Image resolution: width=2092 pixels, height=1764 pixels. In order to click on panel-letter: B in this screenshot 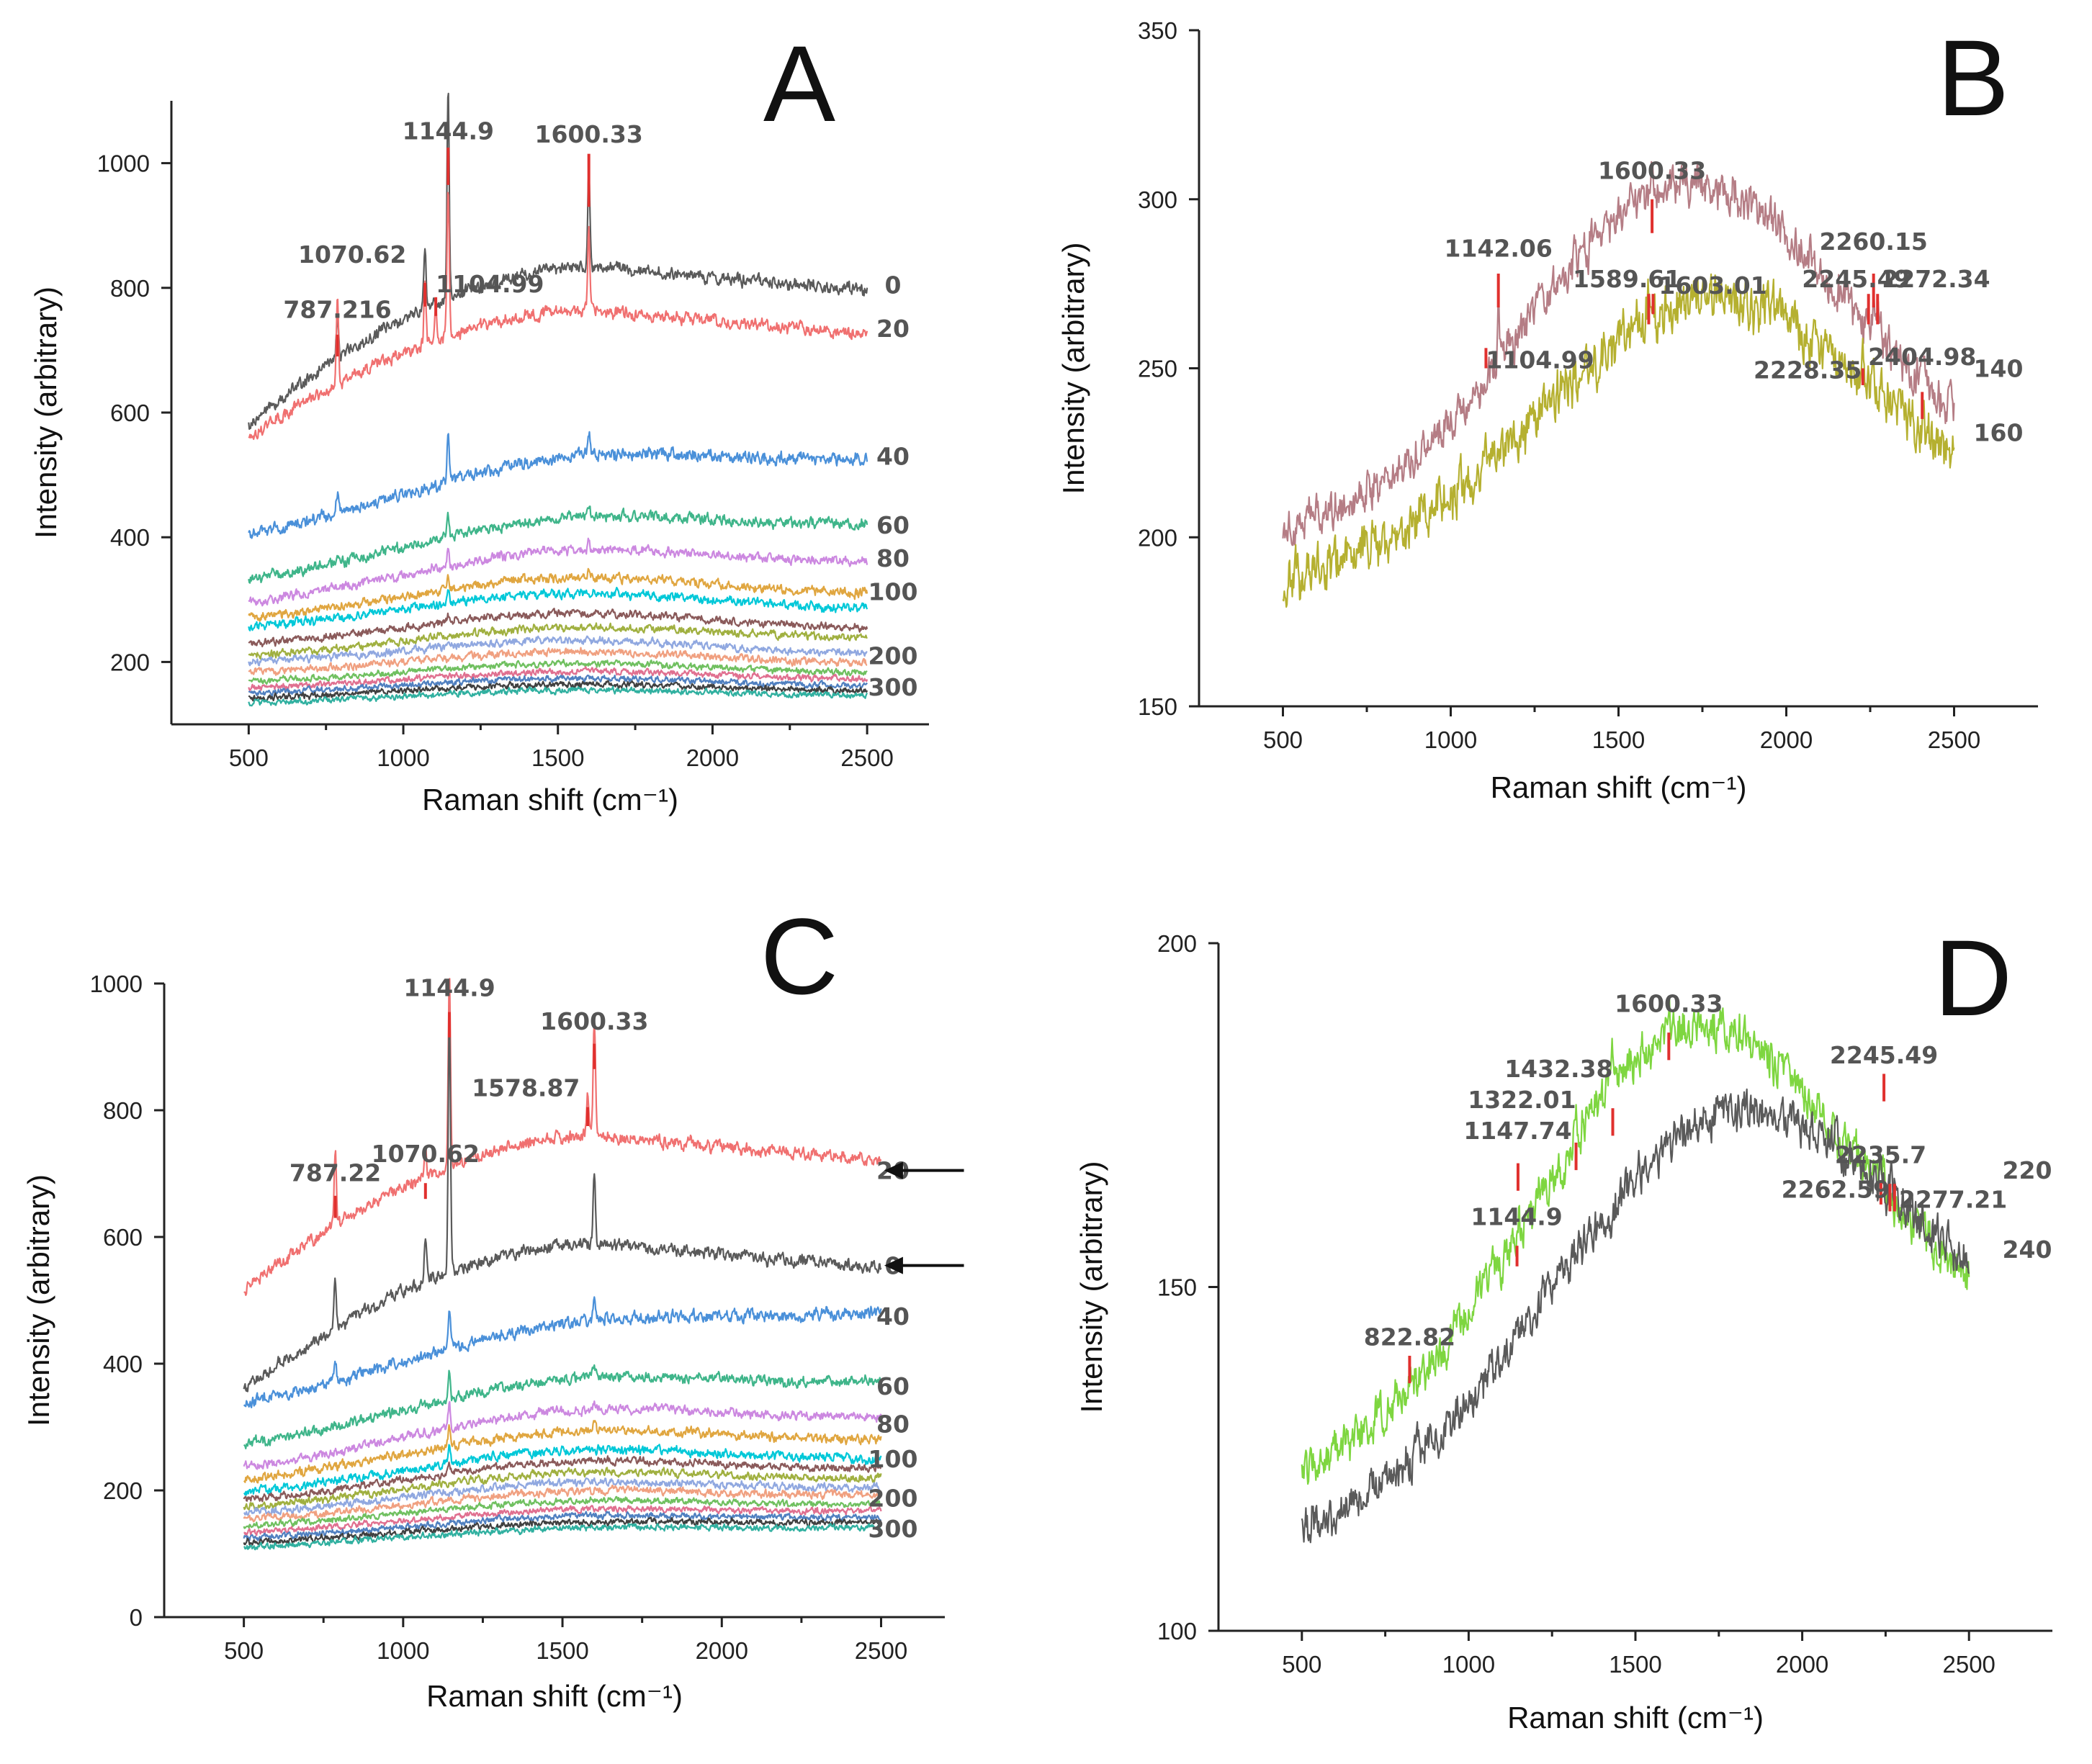, I will do `click(1973, 77)`.